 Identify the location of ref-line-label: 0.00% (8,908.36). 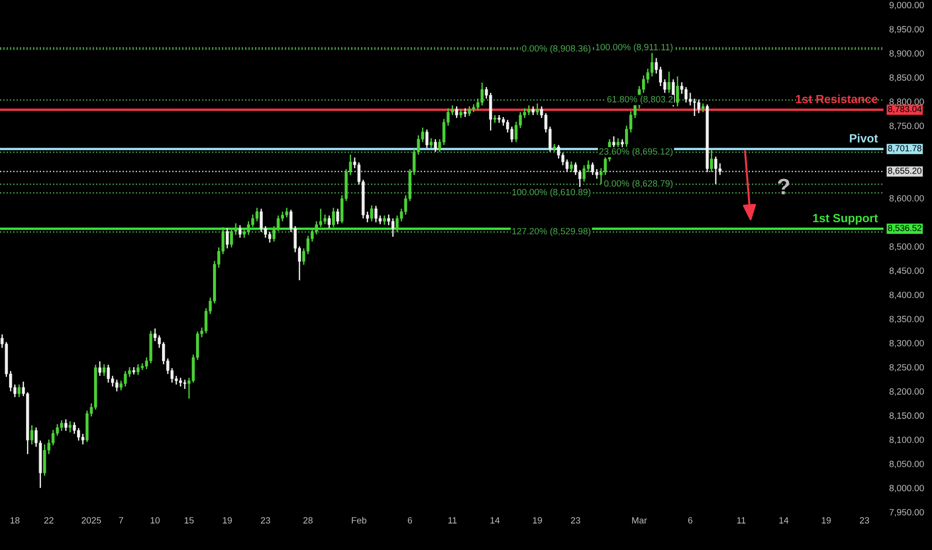
(556, 49).